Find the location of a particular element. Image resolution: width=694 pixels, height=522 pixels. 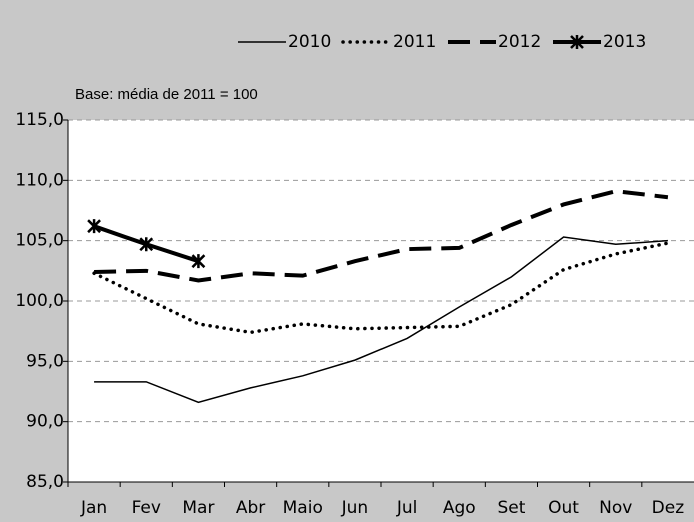

y-tick-label: 115,0 is located at coordinates (39, 120).